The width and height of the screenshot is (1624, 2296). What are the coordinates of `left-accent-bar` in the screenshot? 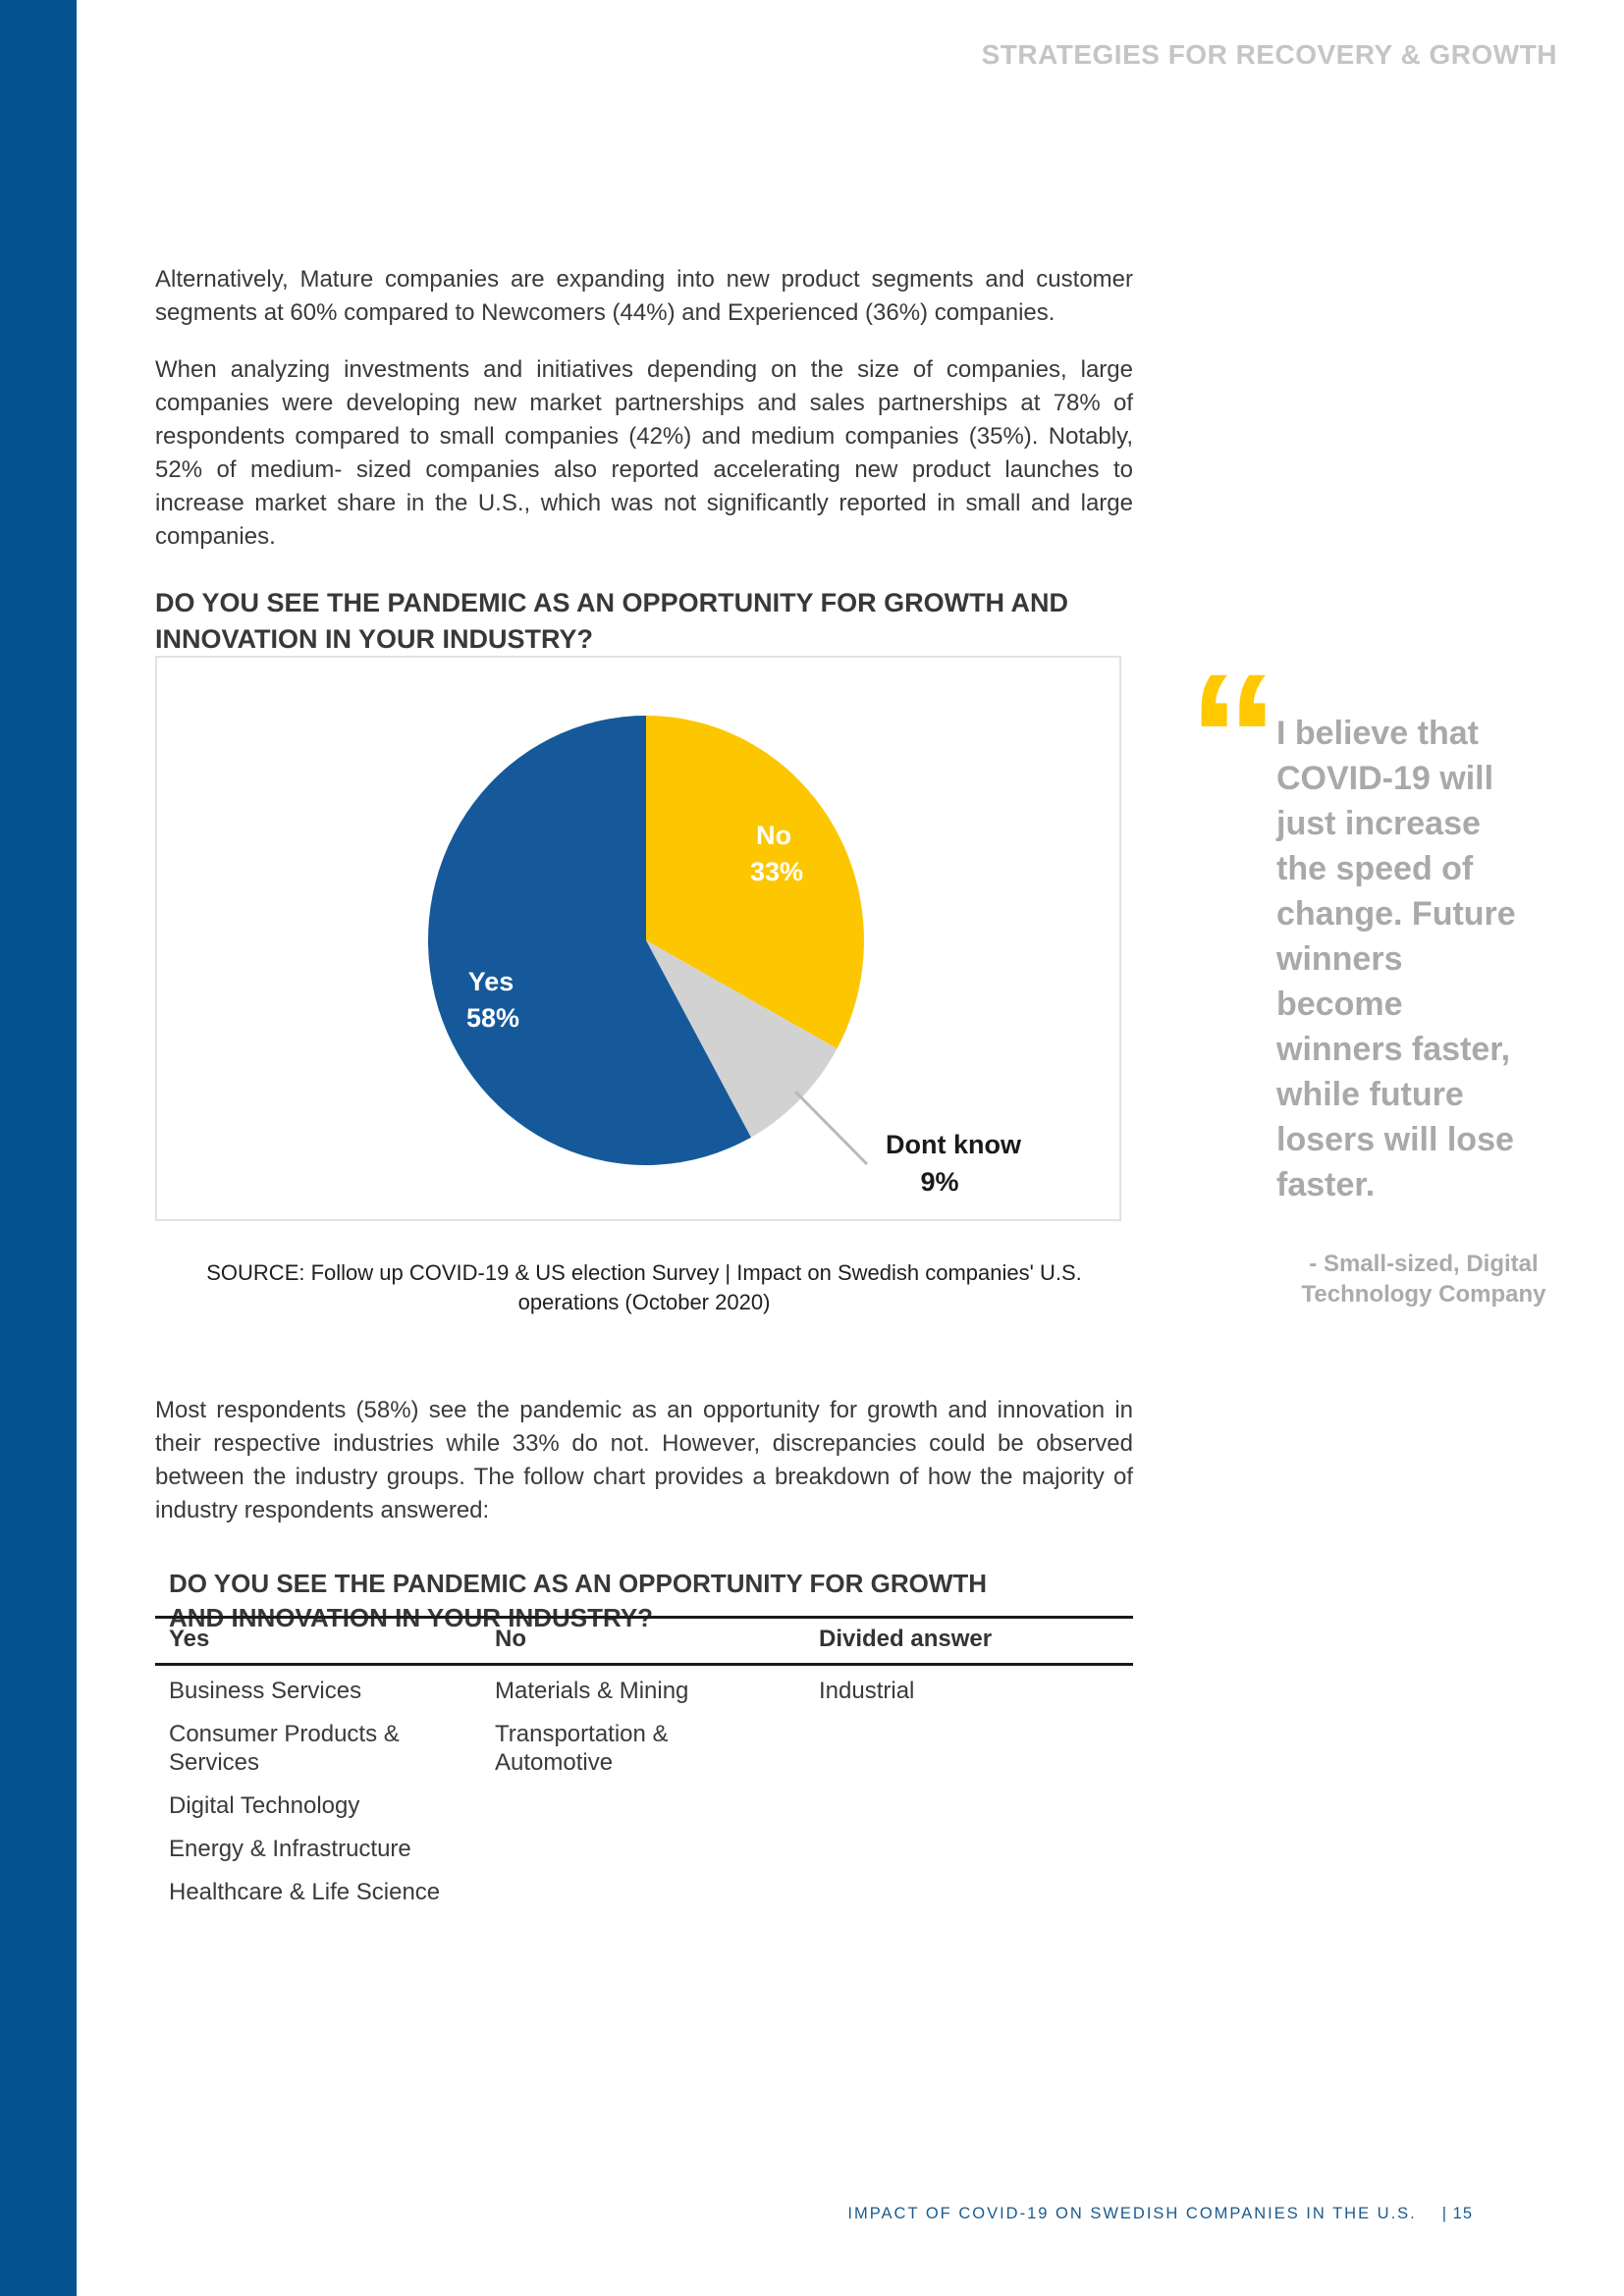 It's located at (38, 1148).